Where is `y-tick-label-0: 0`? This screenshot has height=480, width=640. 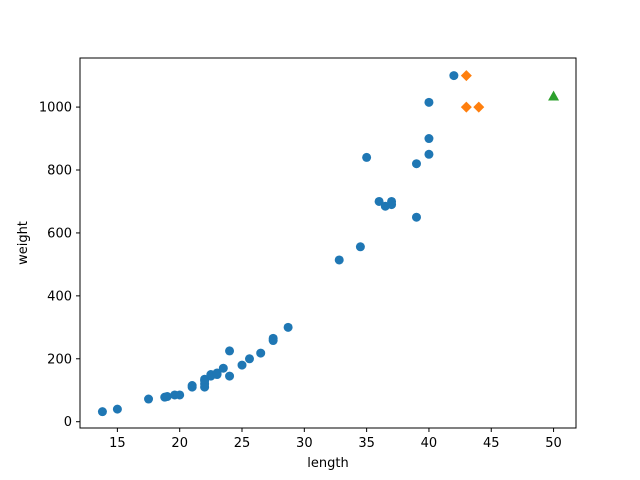 y-tick-label-0: 0 is located at coordinates (68, 422).